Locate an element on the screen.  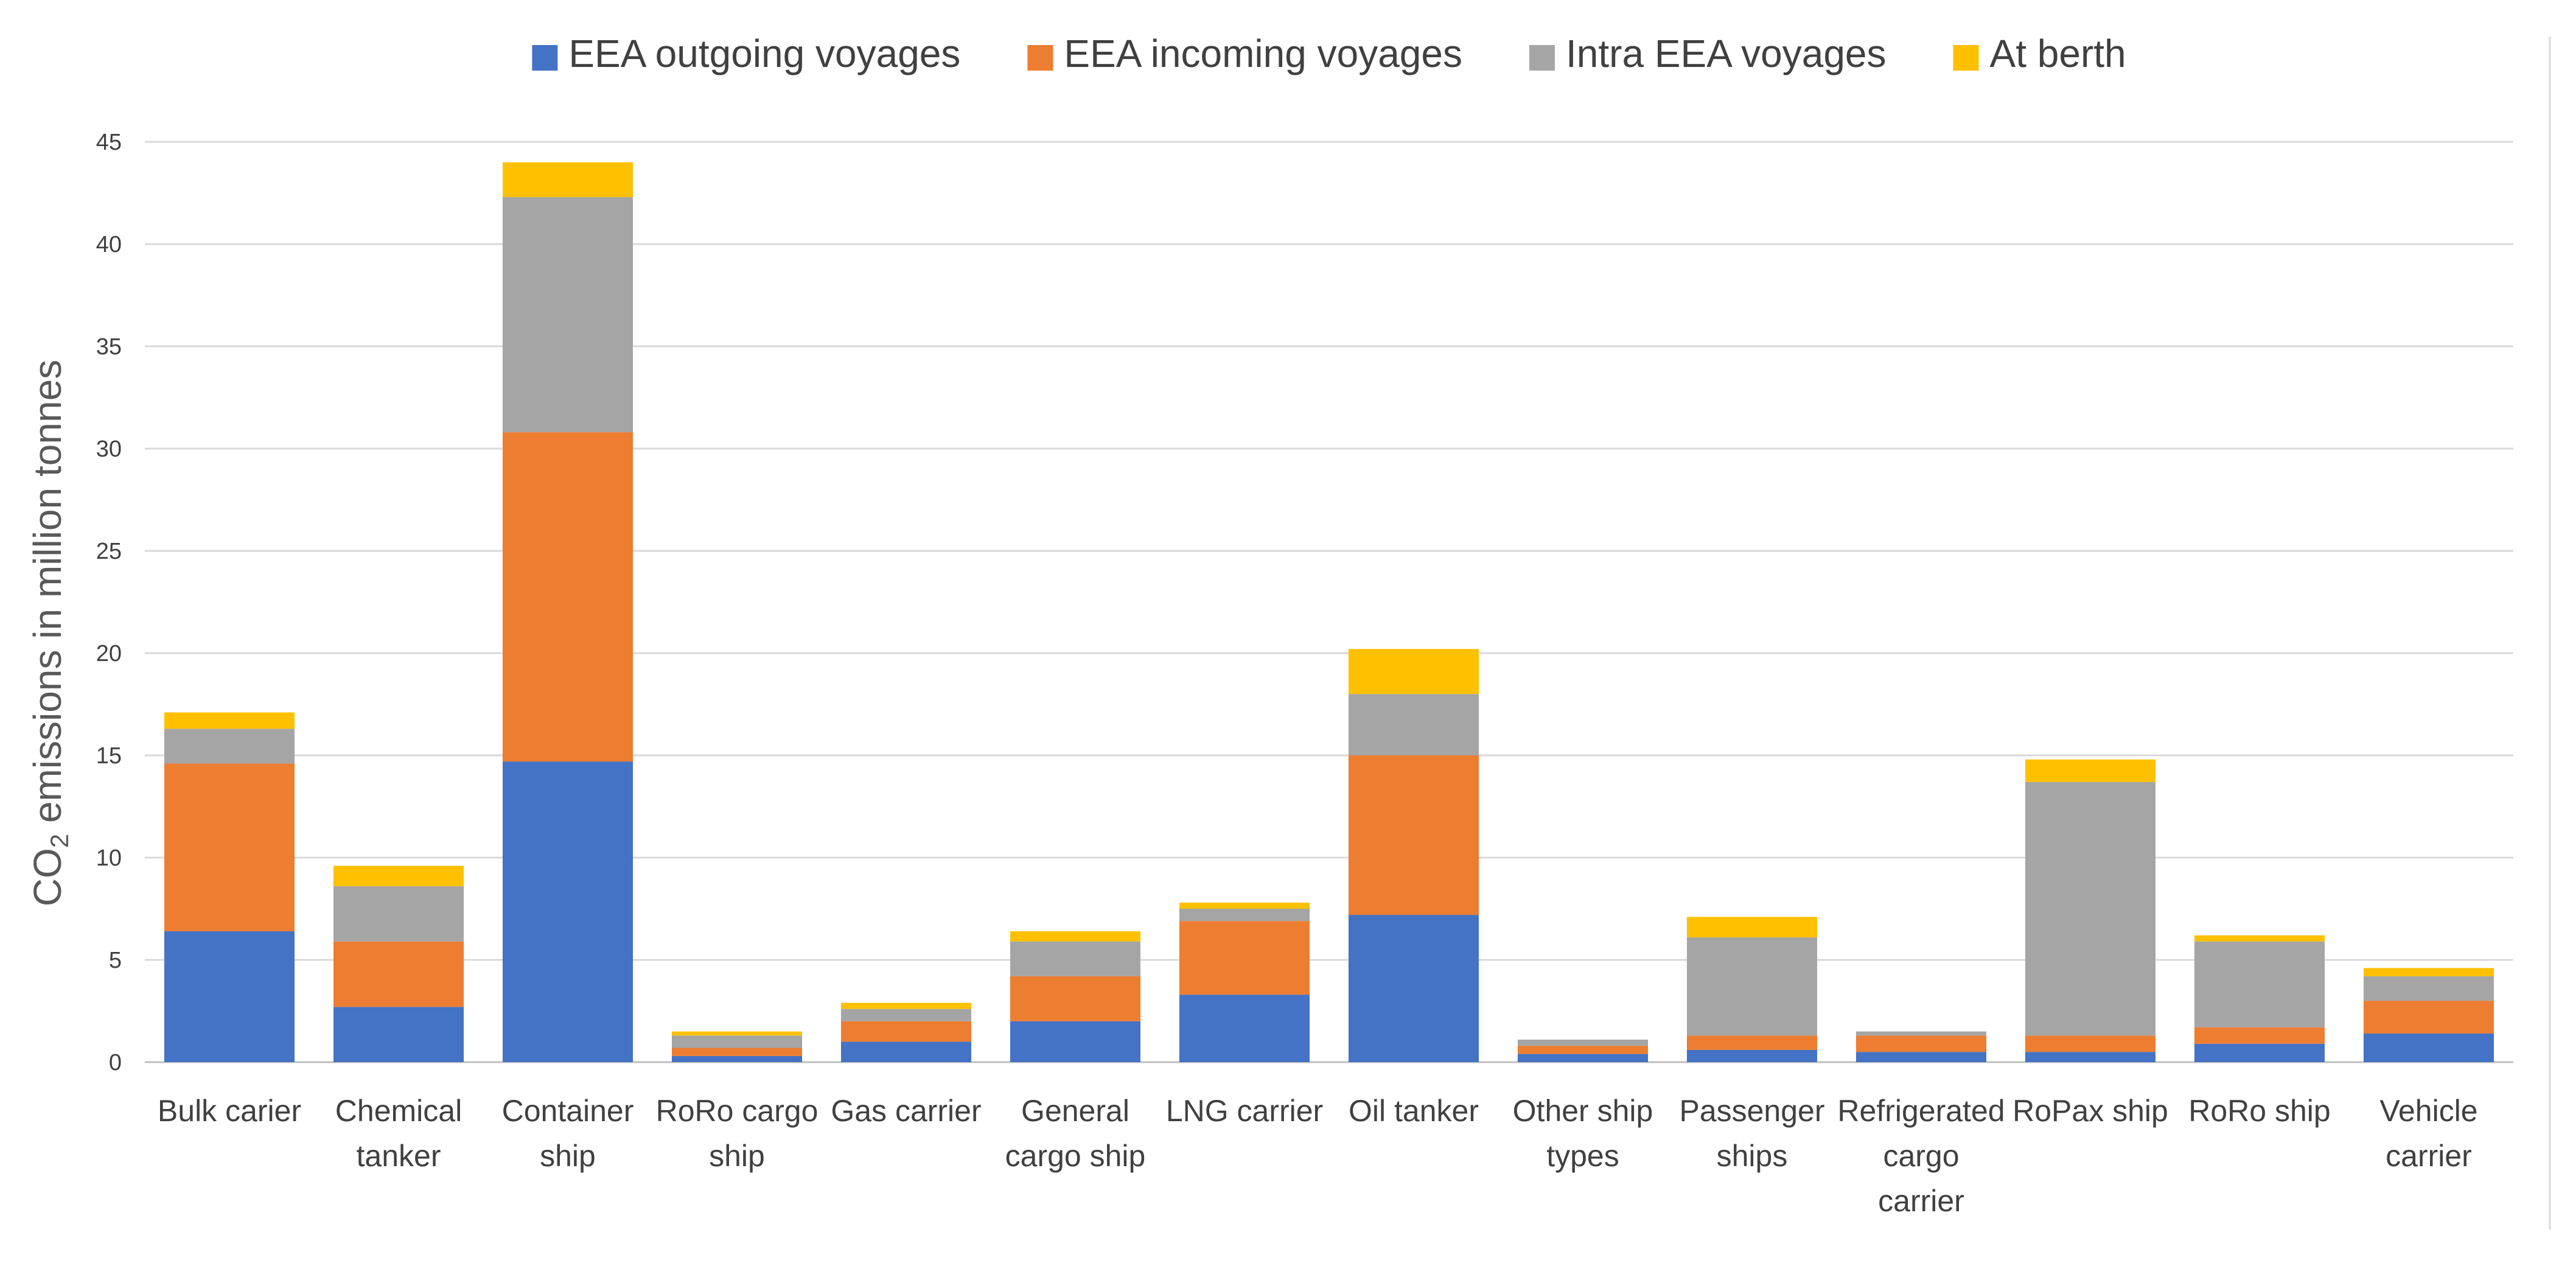
bar-eea-incoming-voyages-ropax-ship is located at coordinates (2090, 1043).